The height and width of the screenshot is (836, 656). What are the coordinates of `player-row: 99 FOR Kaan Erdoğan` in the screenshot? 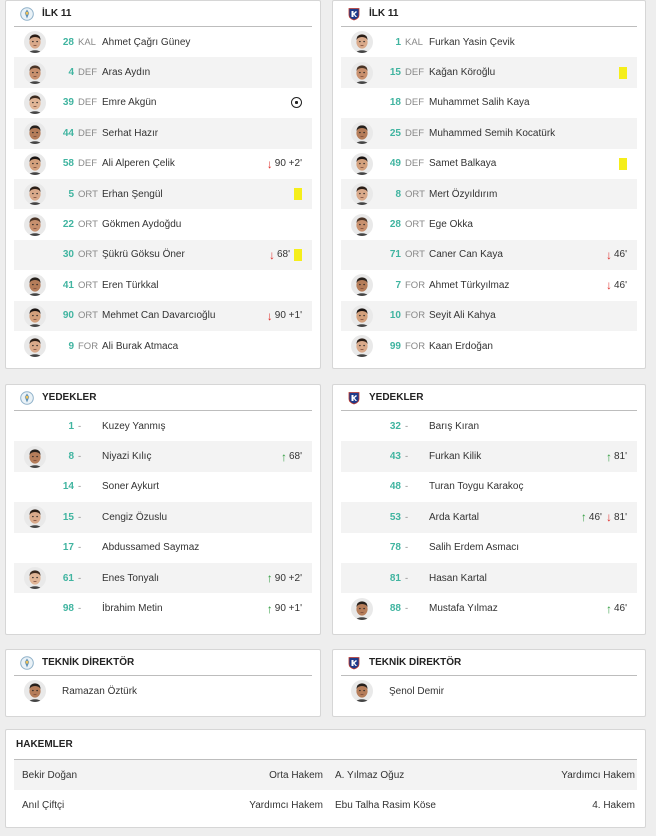 It's located at (489, 346).